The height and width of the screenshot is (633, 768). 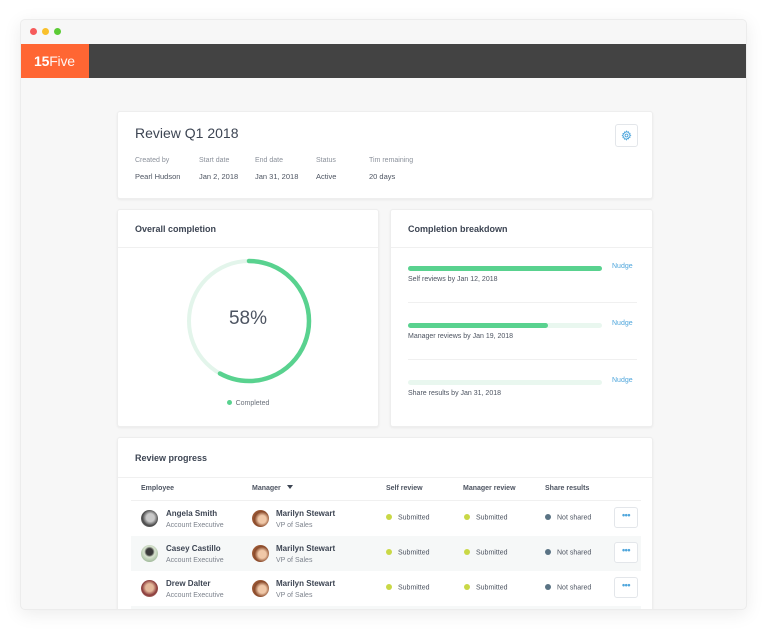 I want to click on meta-label: Tim remaining, so click(x=391, y=160).